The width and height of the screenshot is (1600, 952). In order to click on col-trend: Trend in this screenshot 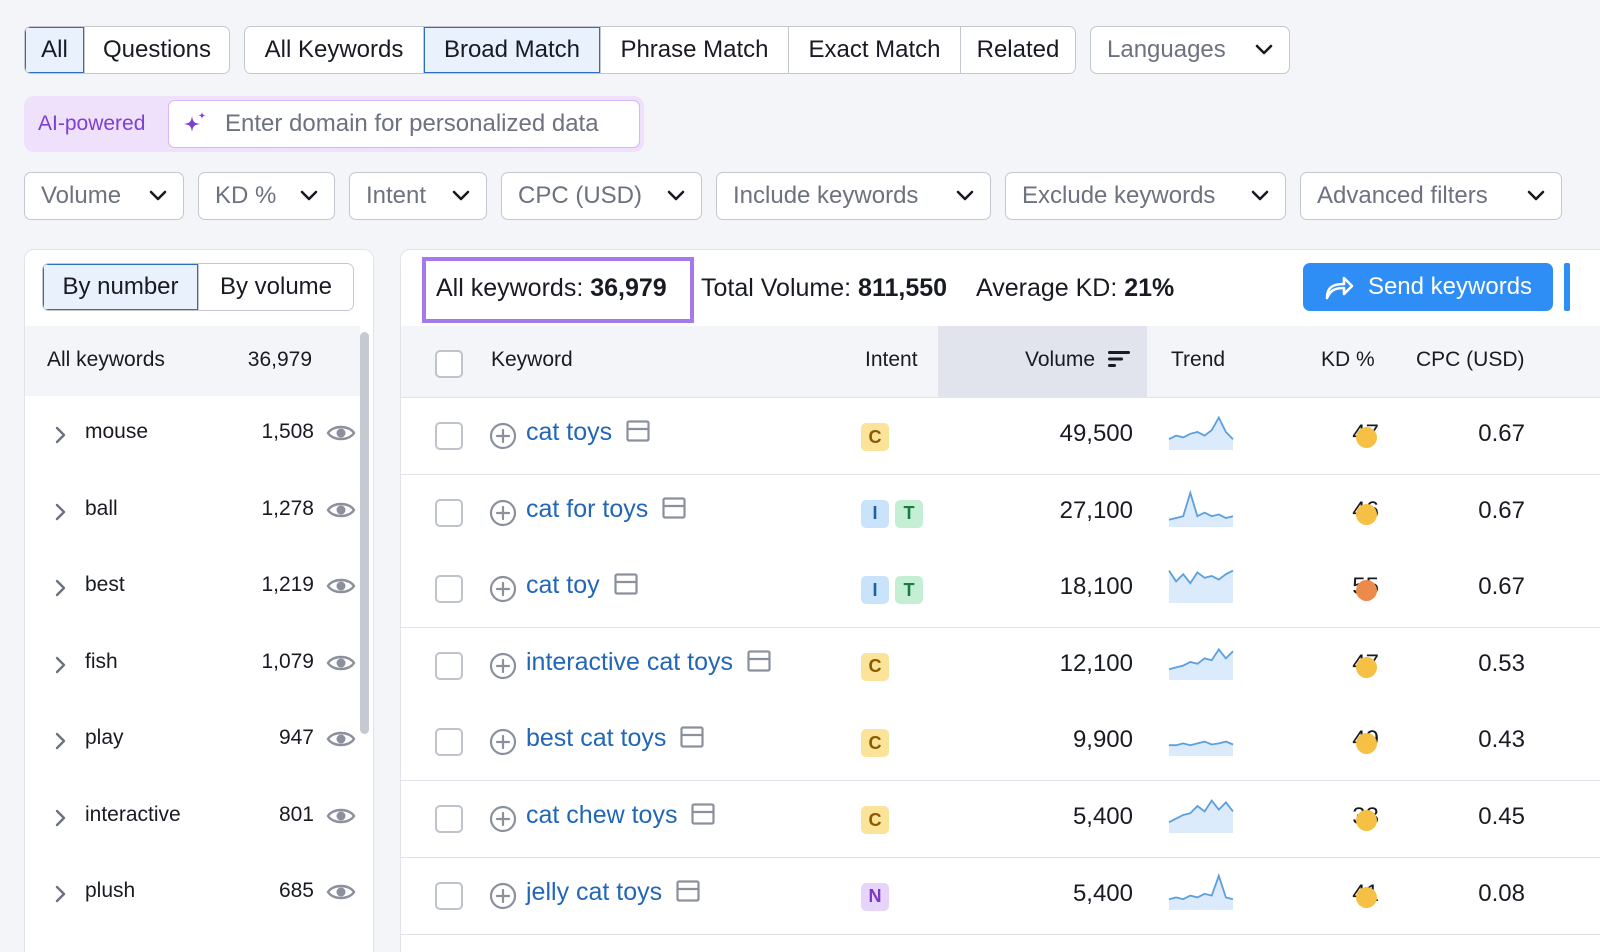, I will do `click(1198, 359)`.